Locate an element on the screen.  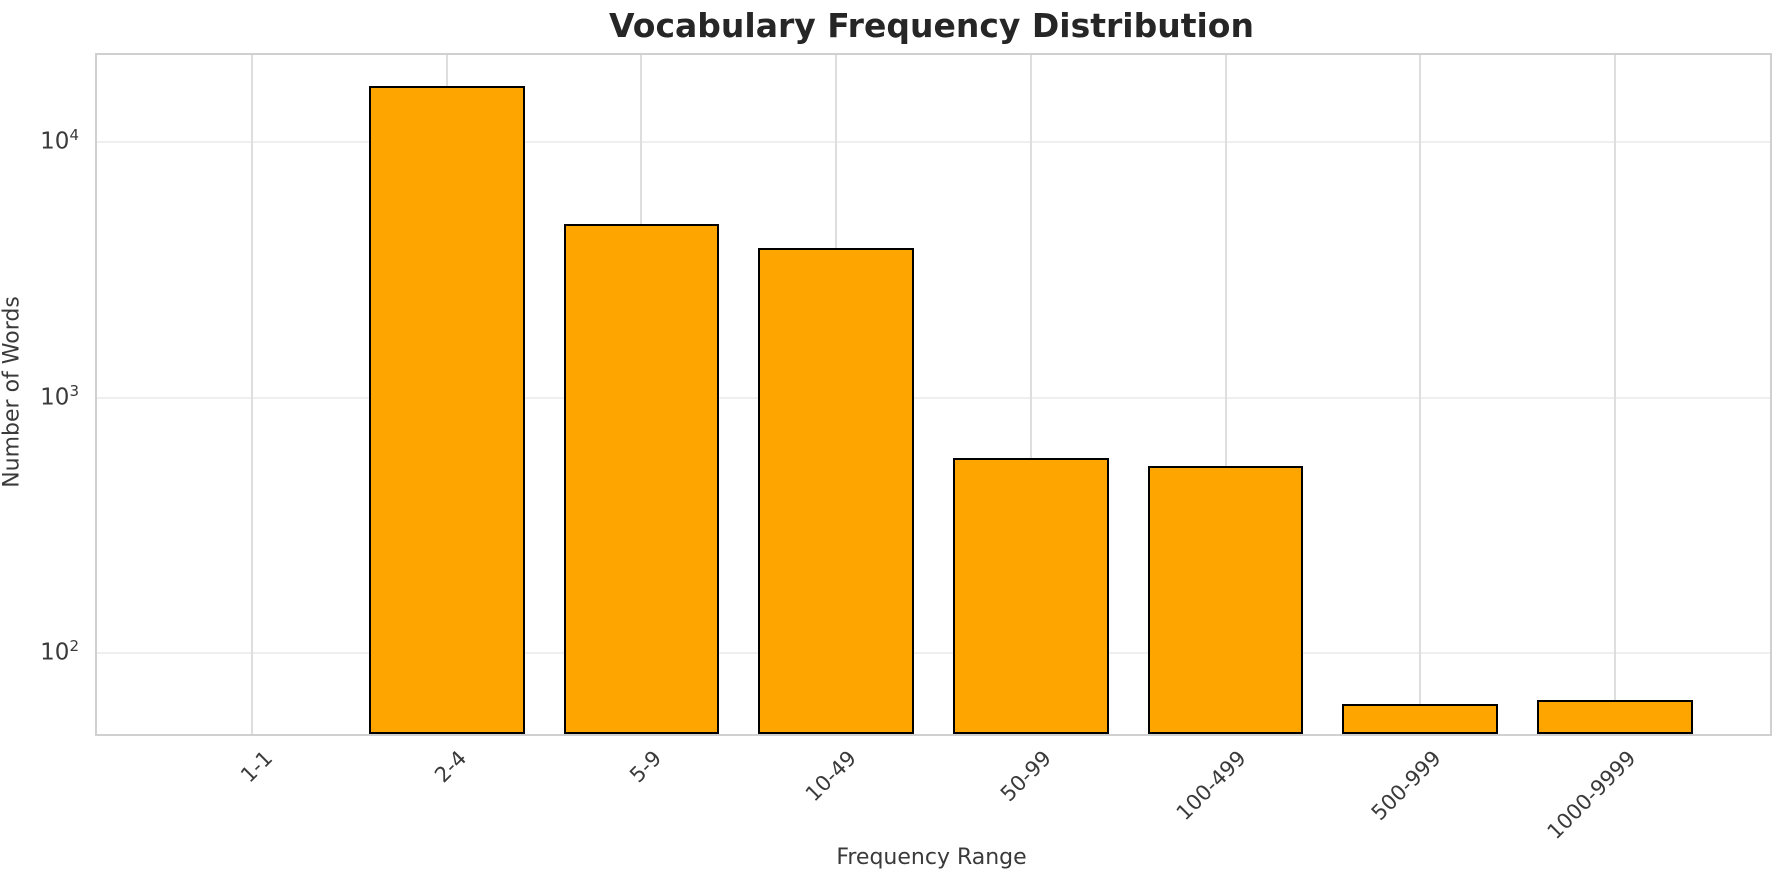
x-tick-label-1000-9999: 1000-9999 is located at coordinates (1591, 795).